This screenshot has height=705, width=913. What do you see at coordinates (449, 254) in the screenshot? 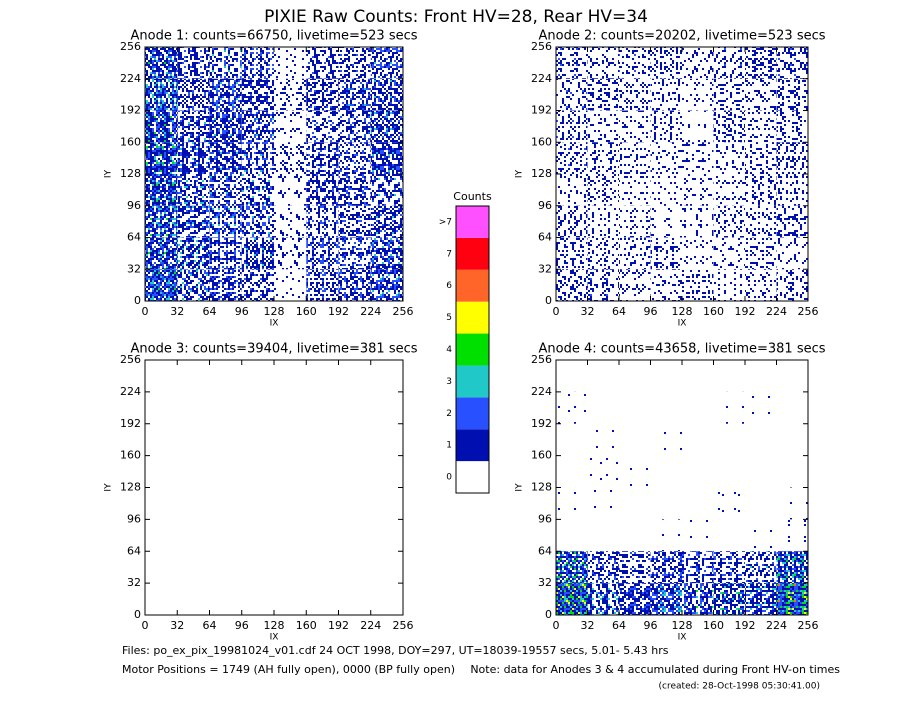
I see `colorbar-label: 7` at bounding box center [449, 254].